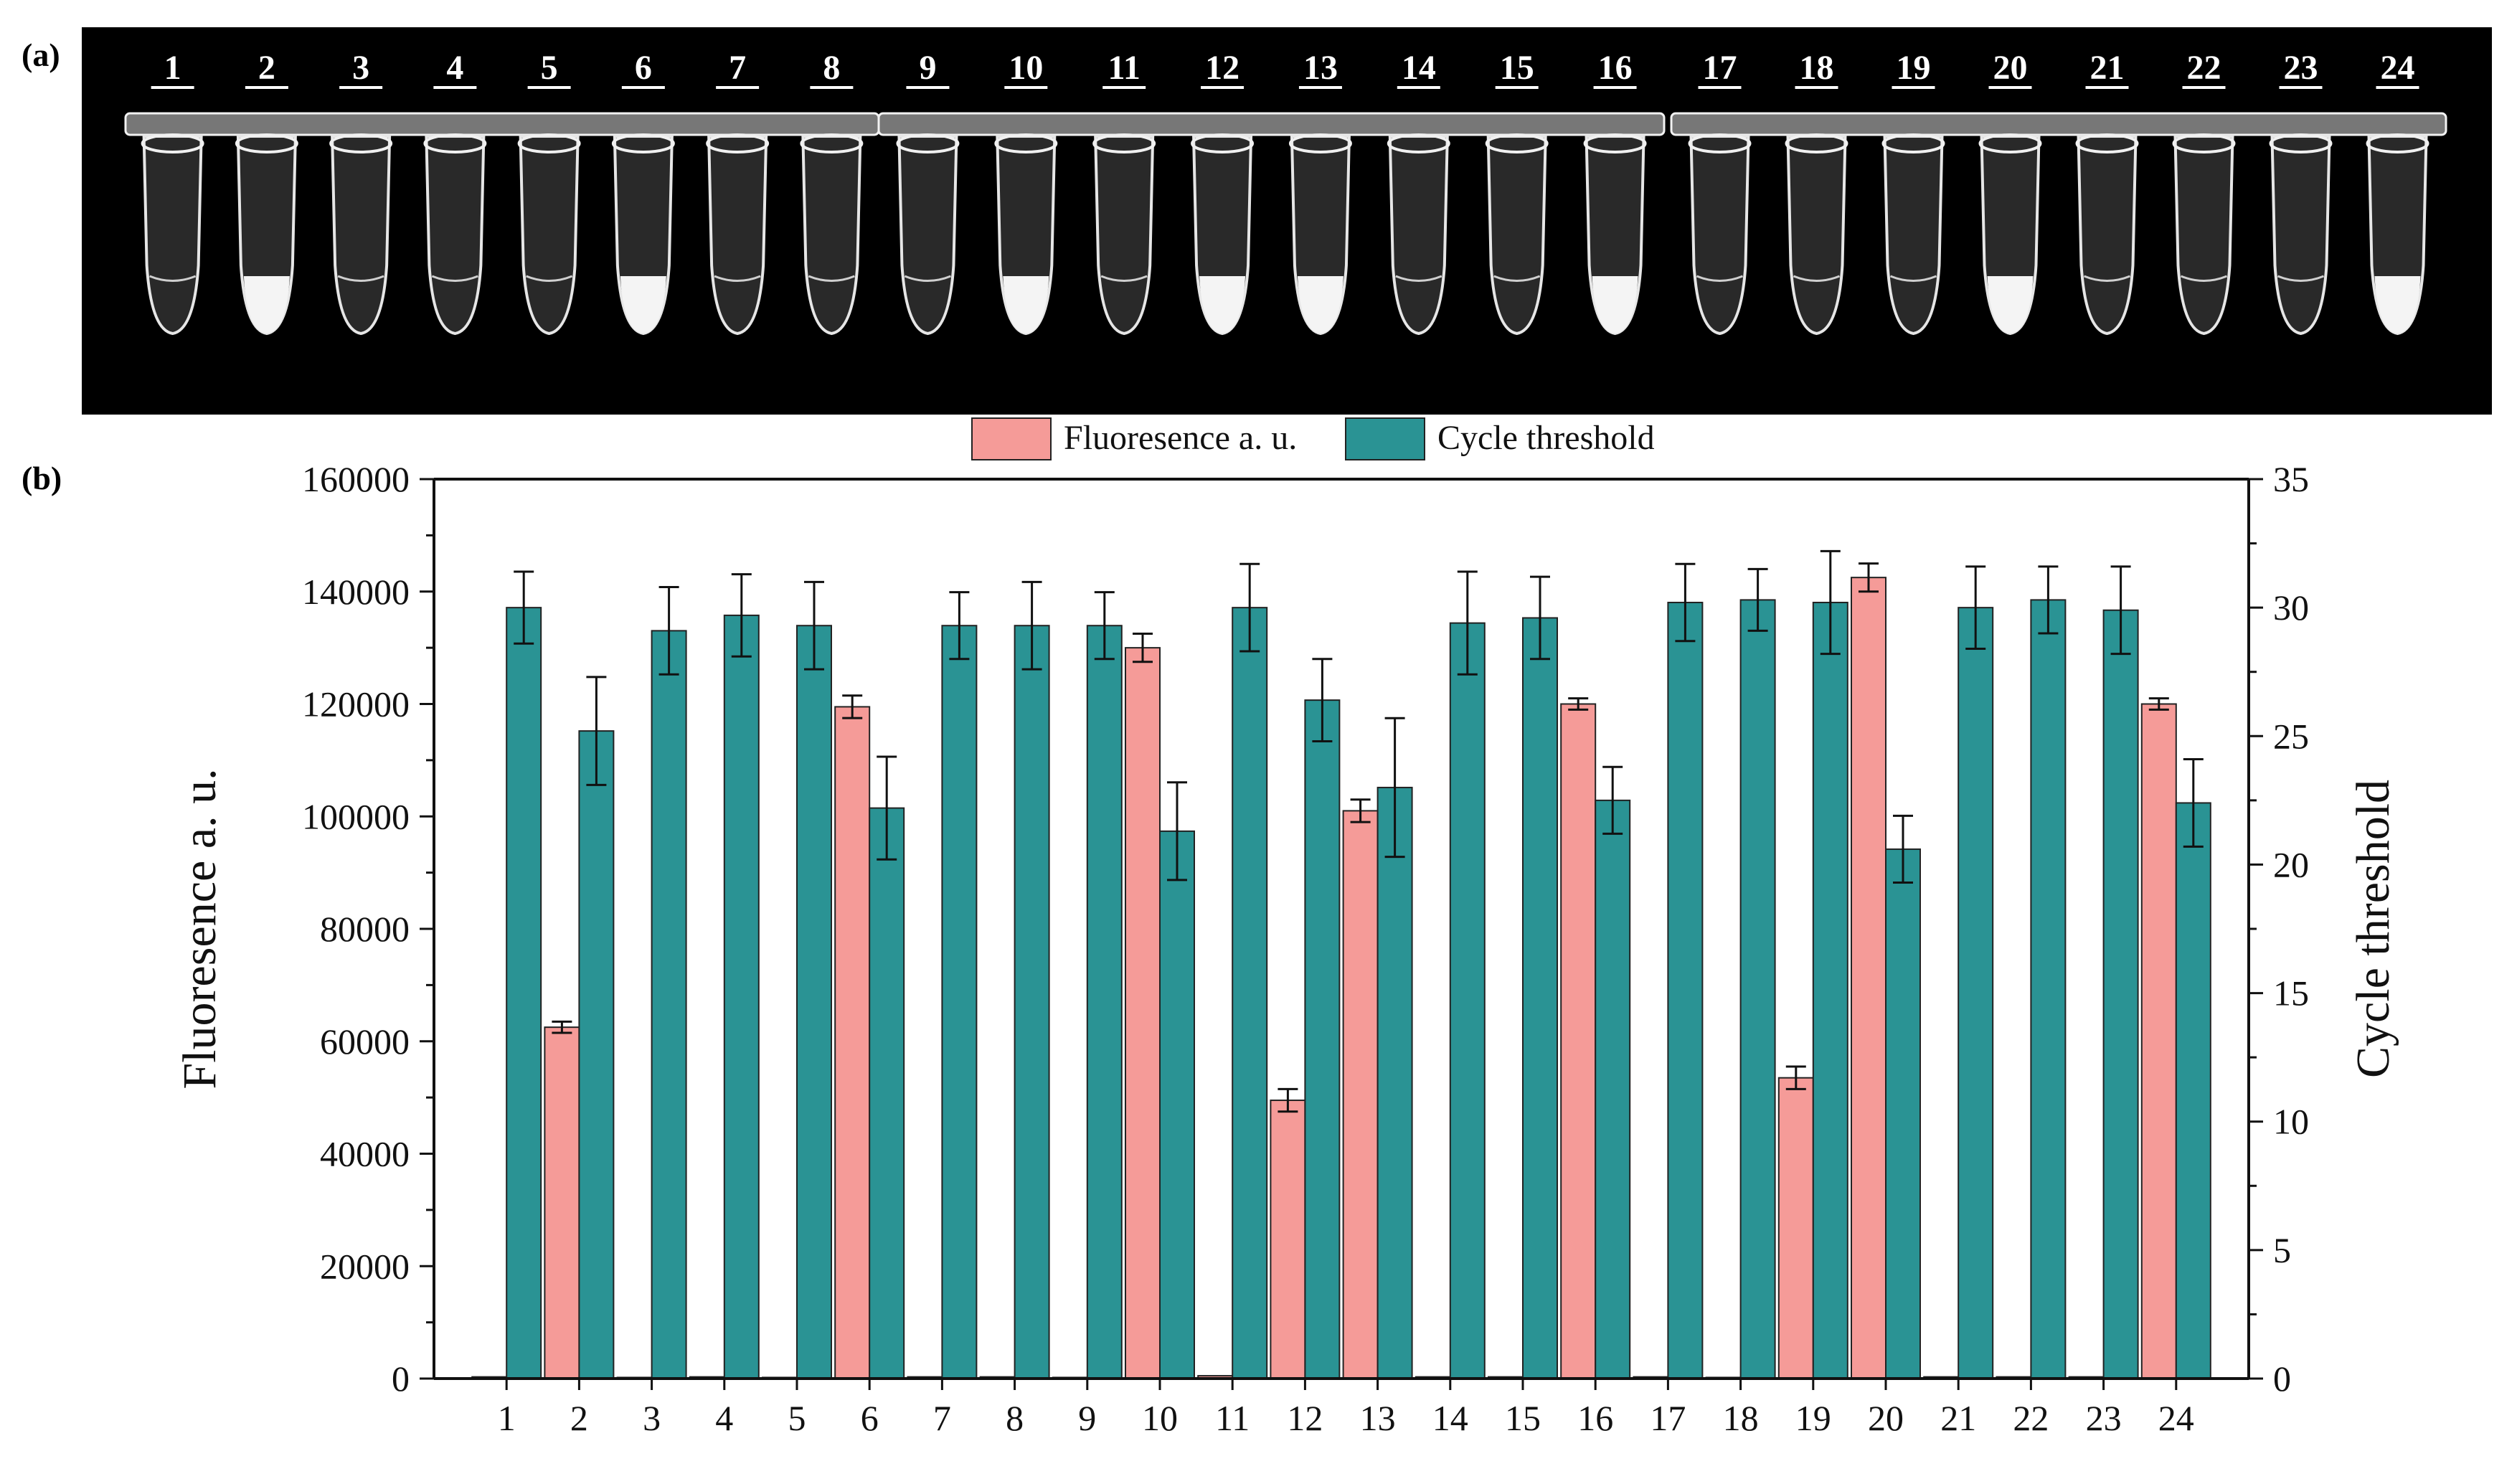  What do you see at coordinates (643, 68) in the screenshot?
I see `tube-label: 6` at bounding box center [643, 68].